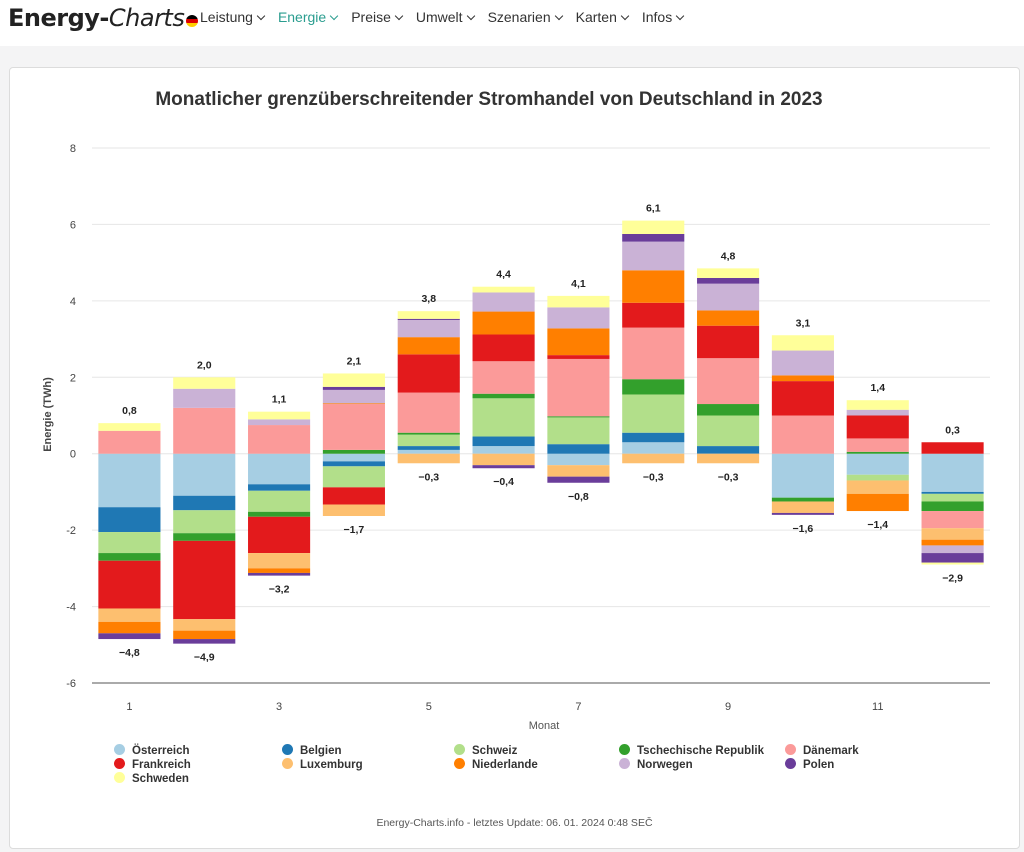 This screenshot has height=852, width=1024. I want to click on legend-item-luxemburg: Luxemburg, so click(322, 764).